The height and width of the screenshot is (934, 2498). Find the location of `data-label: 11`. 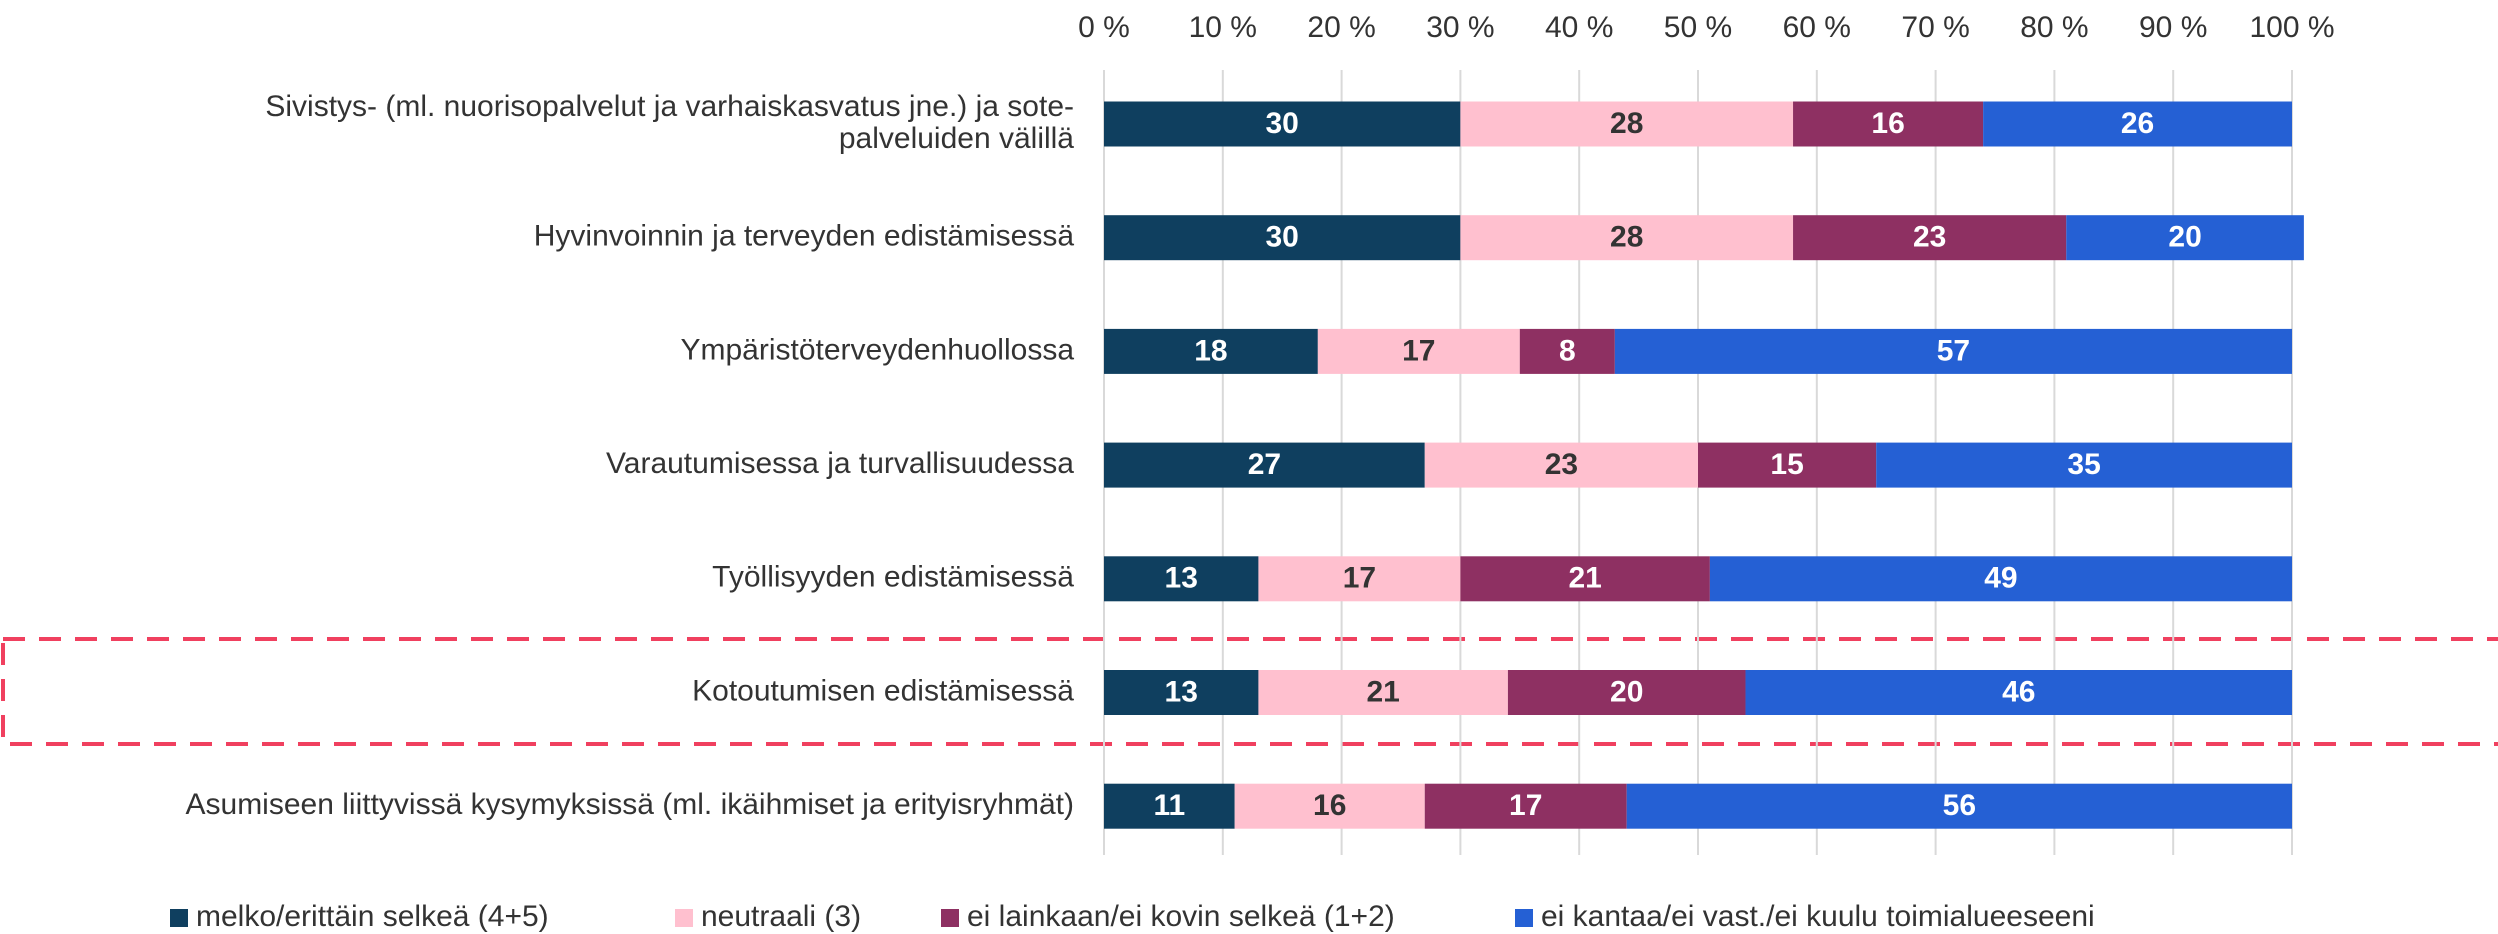

data-label: 11 is located at coordinates (1169, 805).